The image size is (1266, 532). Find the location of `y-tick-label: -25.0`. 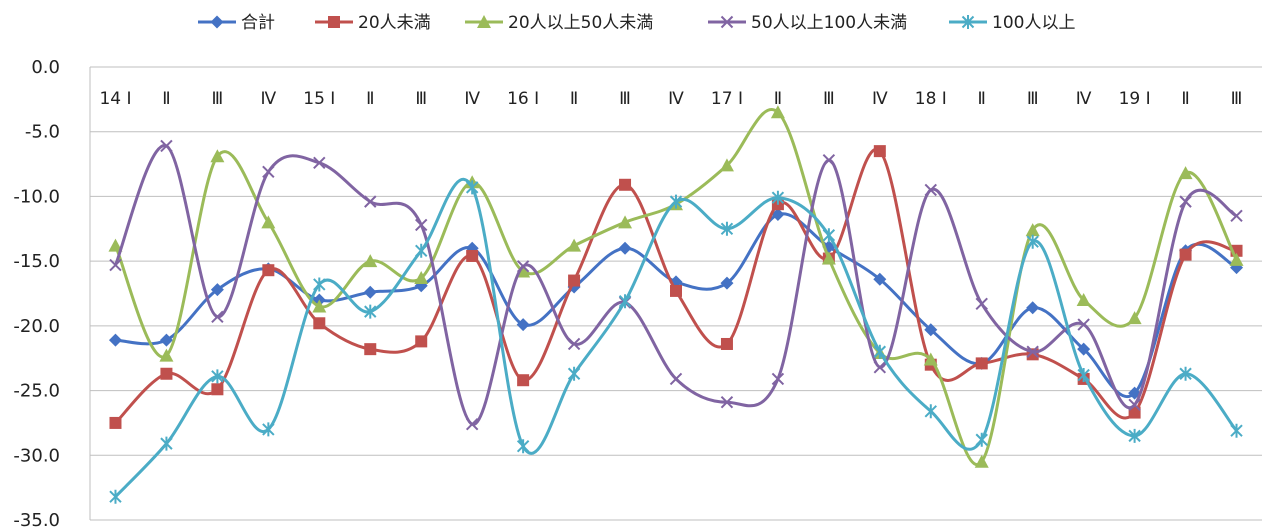

y-tick-label: -25.0 is located at coordinates (36, 391).